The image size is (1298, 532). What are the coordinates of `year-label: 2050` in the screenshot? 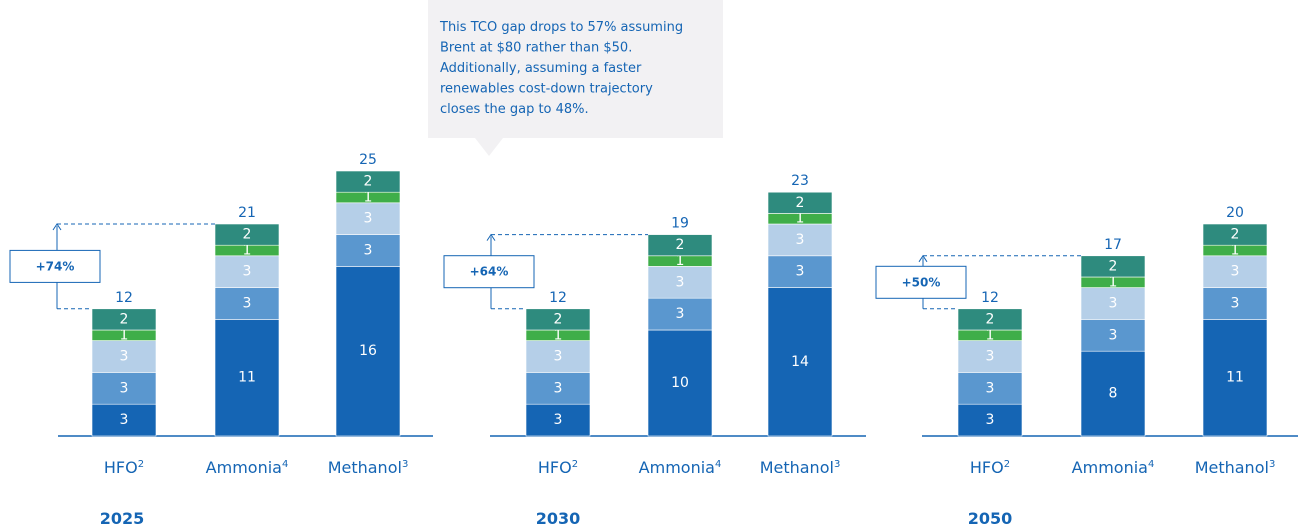 It's located at (990, 518).